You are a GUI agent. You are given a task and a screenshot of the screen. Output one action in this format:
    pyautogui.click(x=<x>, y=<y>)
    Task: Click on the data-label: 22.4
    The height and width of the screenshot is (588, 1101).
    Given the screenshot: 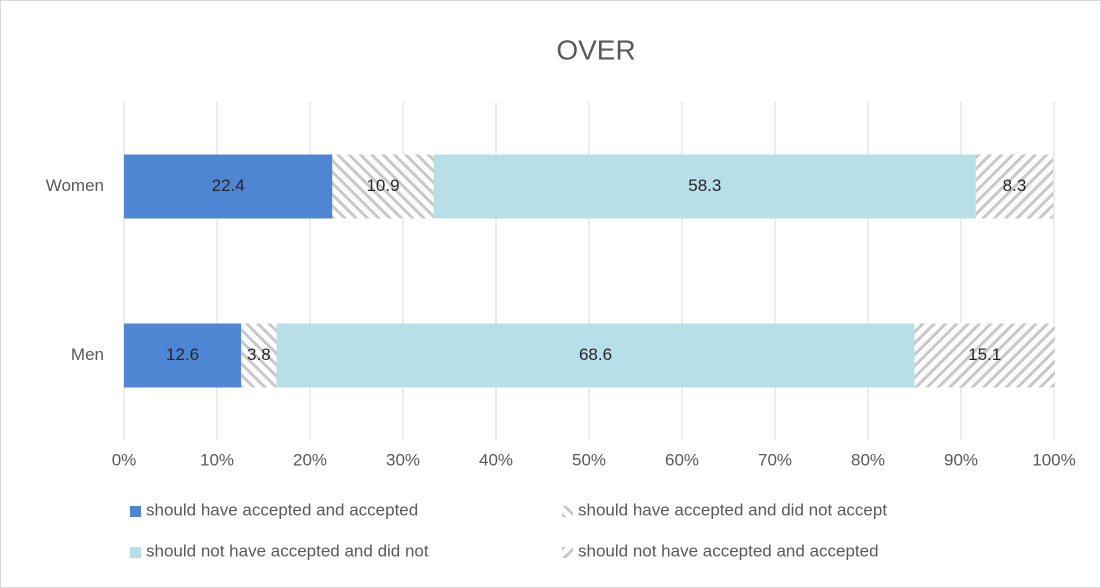 What is the action you would take?
    pyautogui.click(x=228, y=185)
    